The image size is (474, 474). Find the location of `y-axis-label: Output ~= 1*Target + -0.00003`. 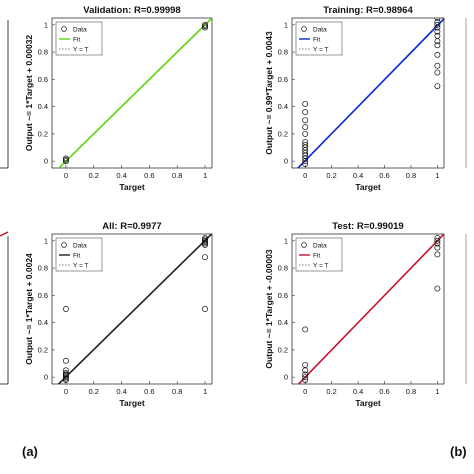

y-axis-label: Output ~= 1*Target + -0.00003 is located at coordinates (269, 308).